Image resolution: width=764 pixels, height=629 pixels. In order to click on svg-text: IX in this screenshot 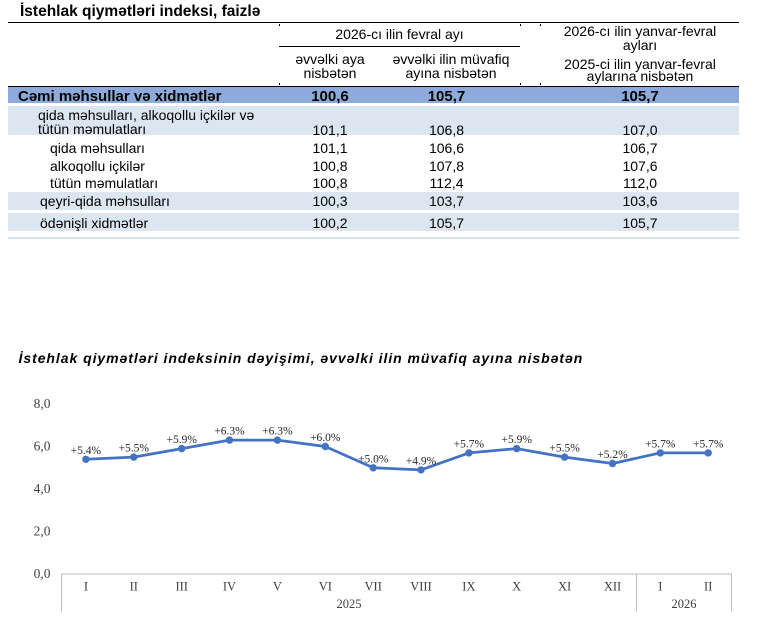, I will do `click(468, 587)`.